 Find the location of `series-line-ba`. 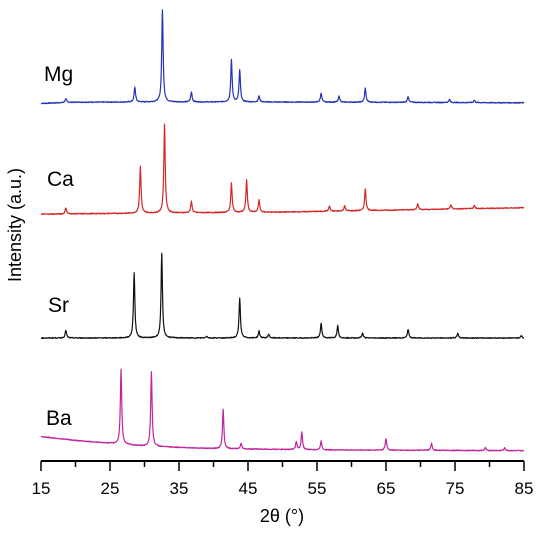

series-line-ba is located at coordinates (282, 410).